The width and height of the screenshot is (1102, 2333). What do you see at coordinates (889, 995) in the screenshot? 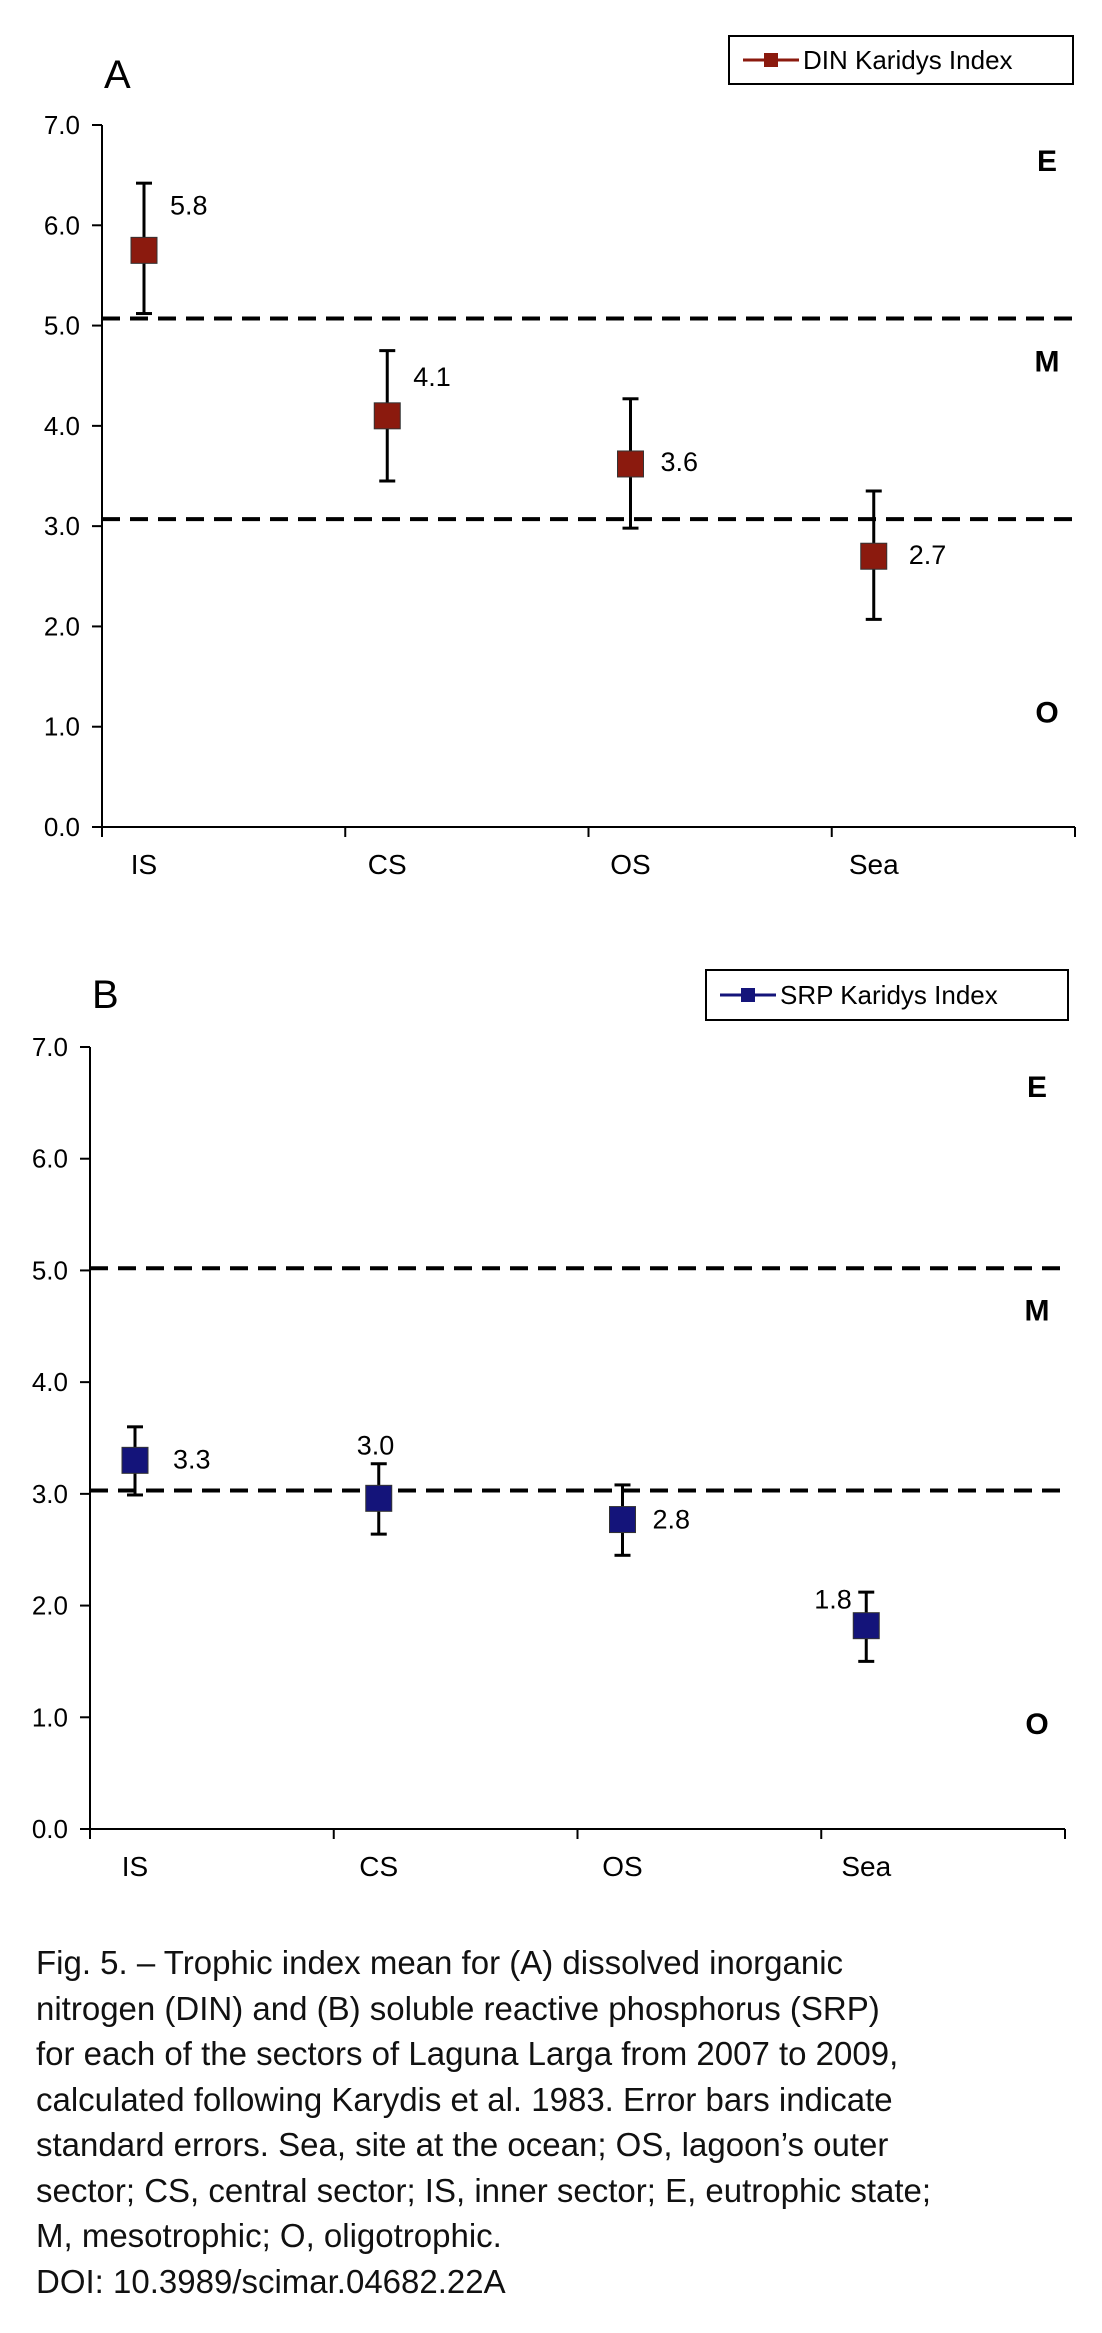
I see `legend-label: SRP Karidys Index` at bounding box center [889, 995].